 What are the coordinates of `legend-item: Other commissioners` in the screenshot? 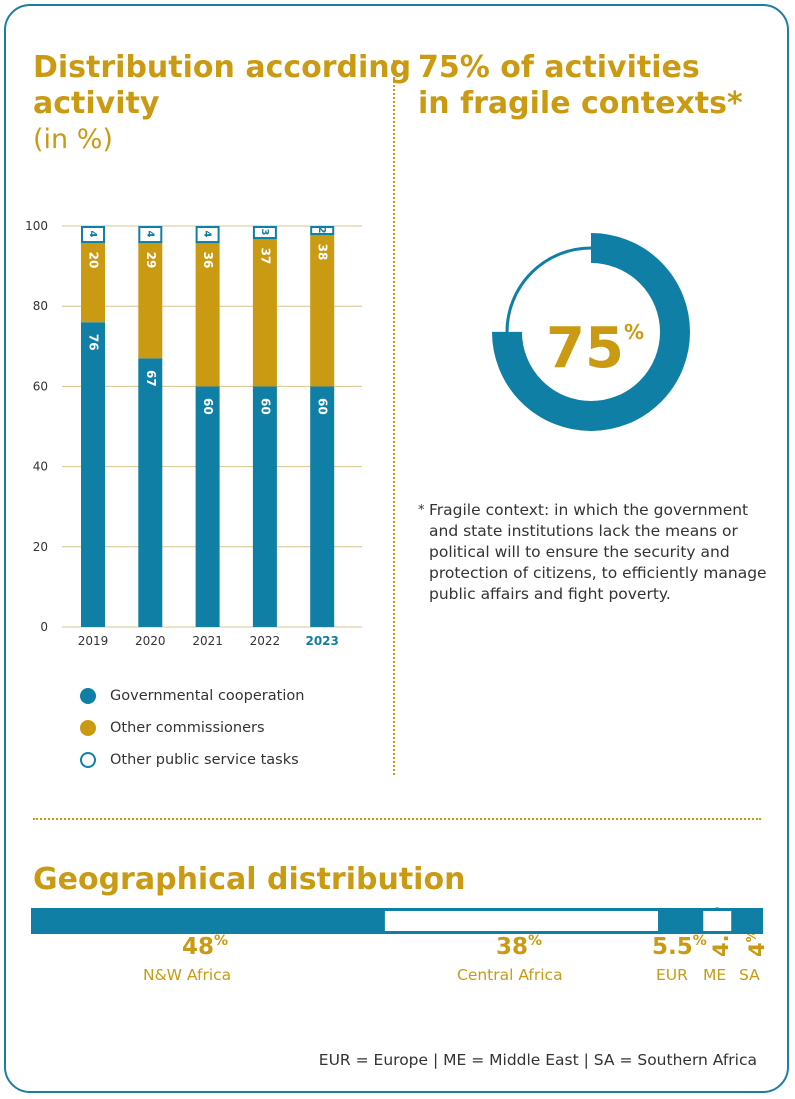 It's located at (192, 728).